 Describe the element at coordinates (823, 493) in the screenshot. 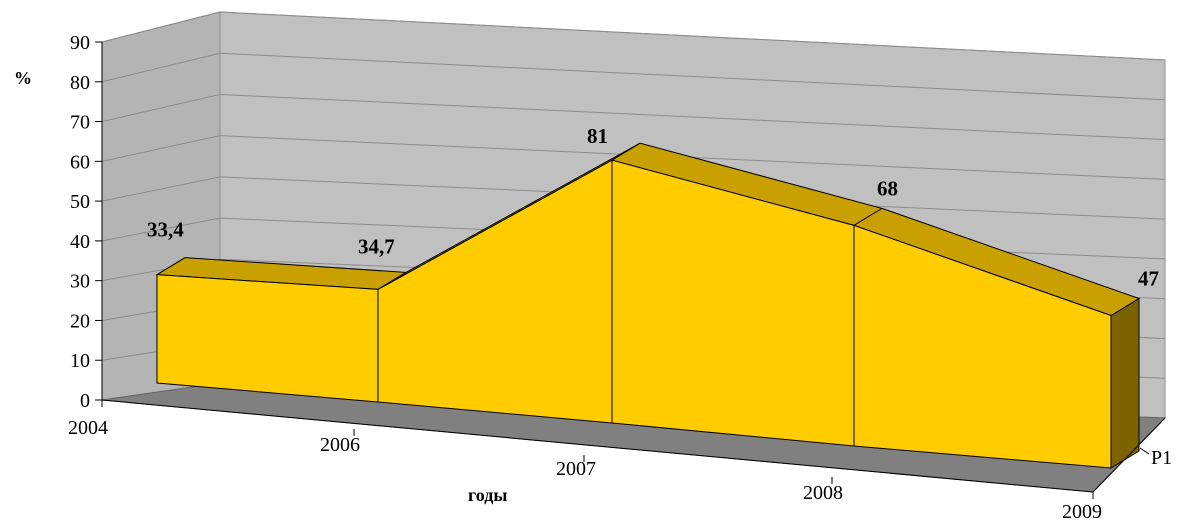

I see `x-tick-label: 2008` at that location.